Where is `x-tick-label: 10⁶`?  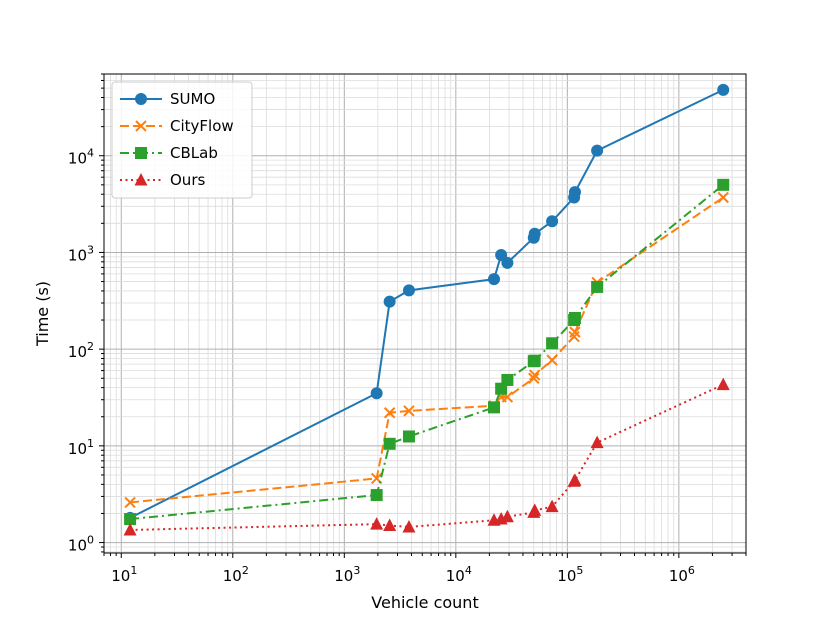 x-tick-label: 10⁶ is located at coordinates (682, 574).